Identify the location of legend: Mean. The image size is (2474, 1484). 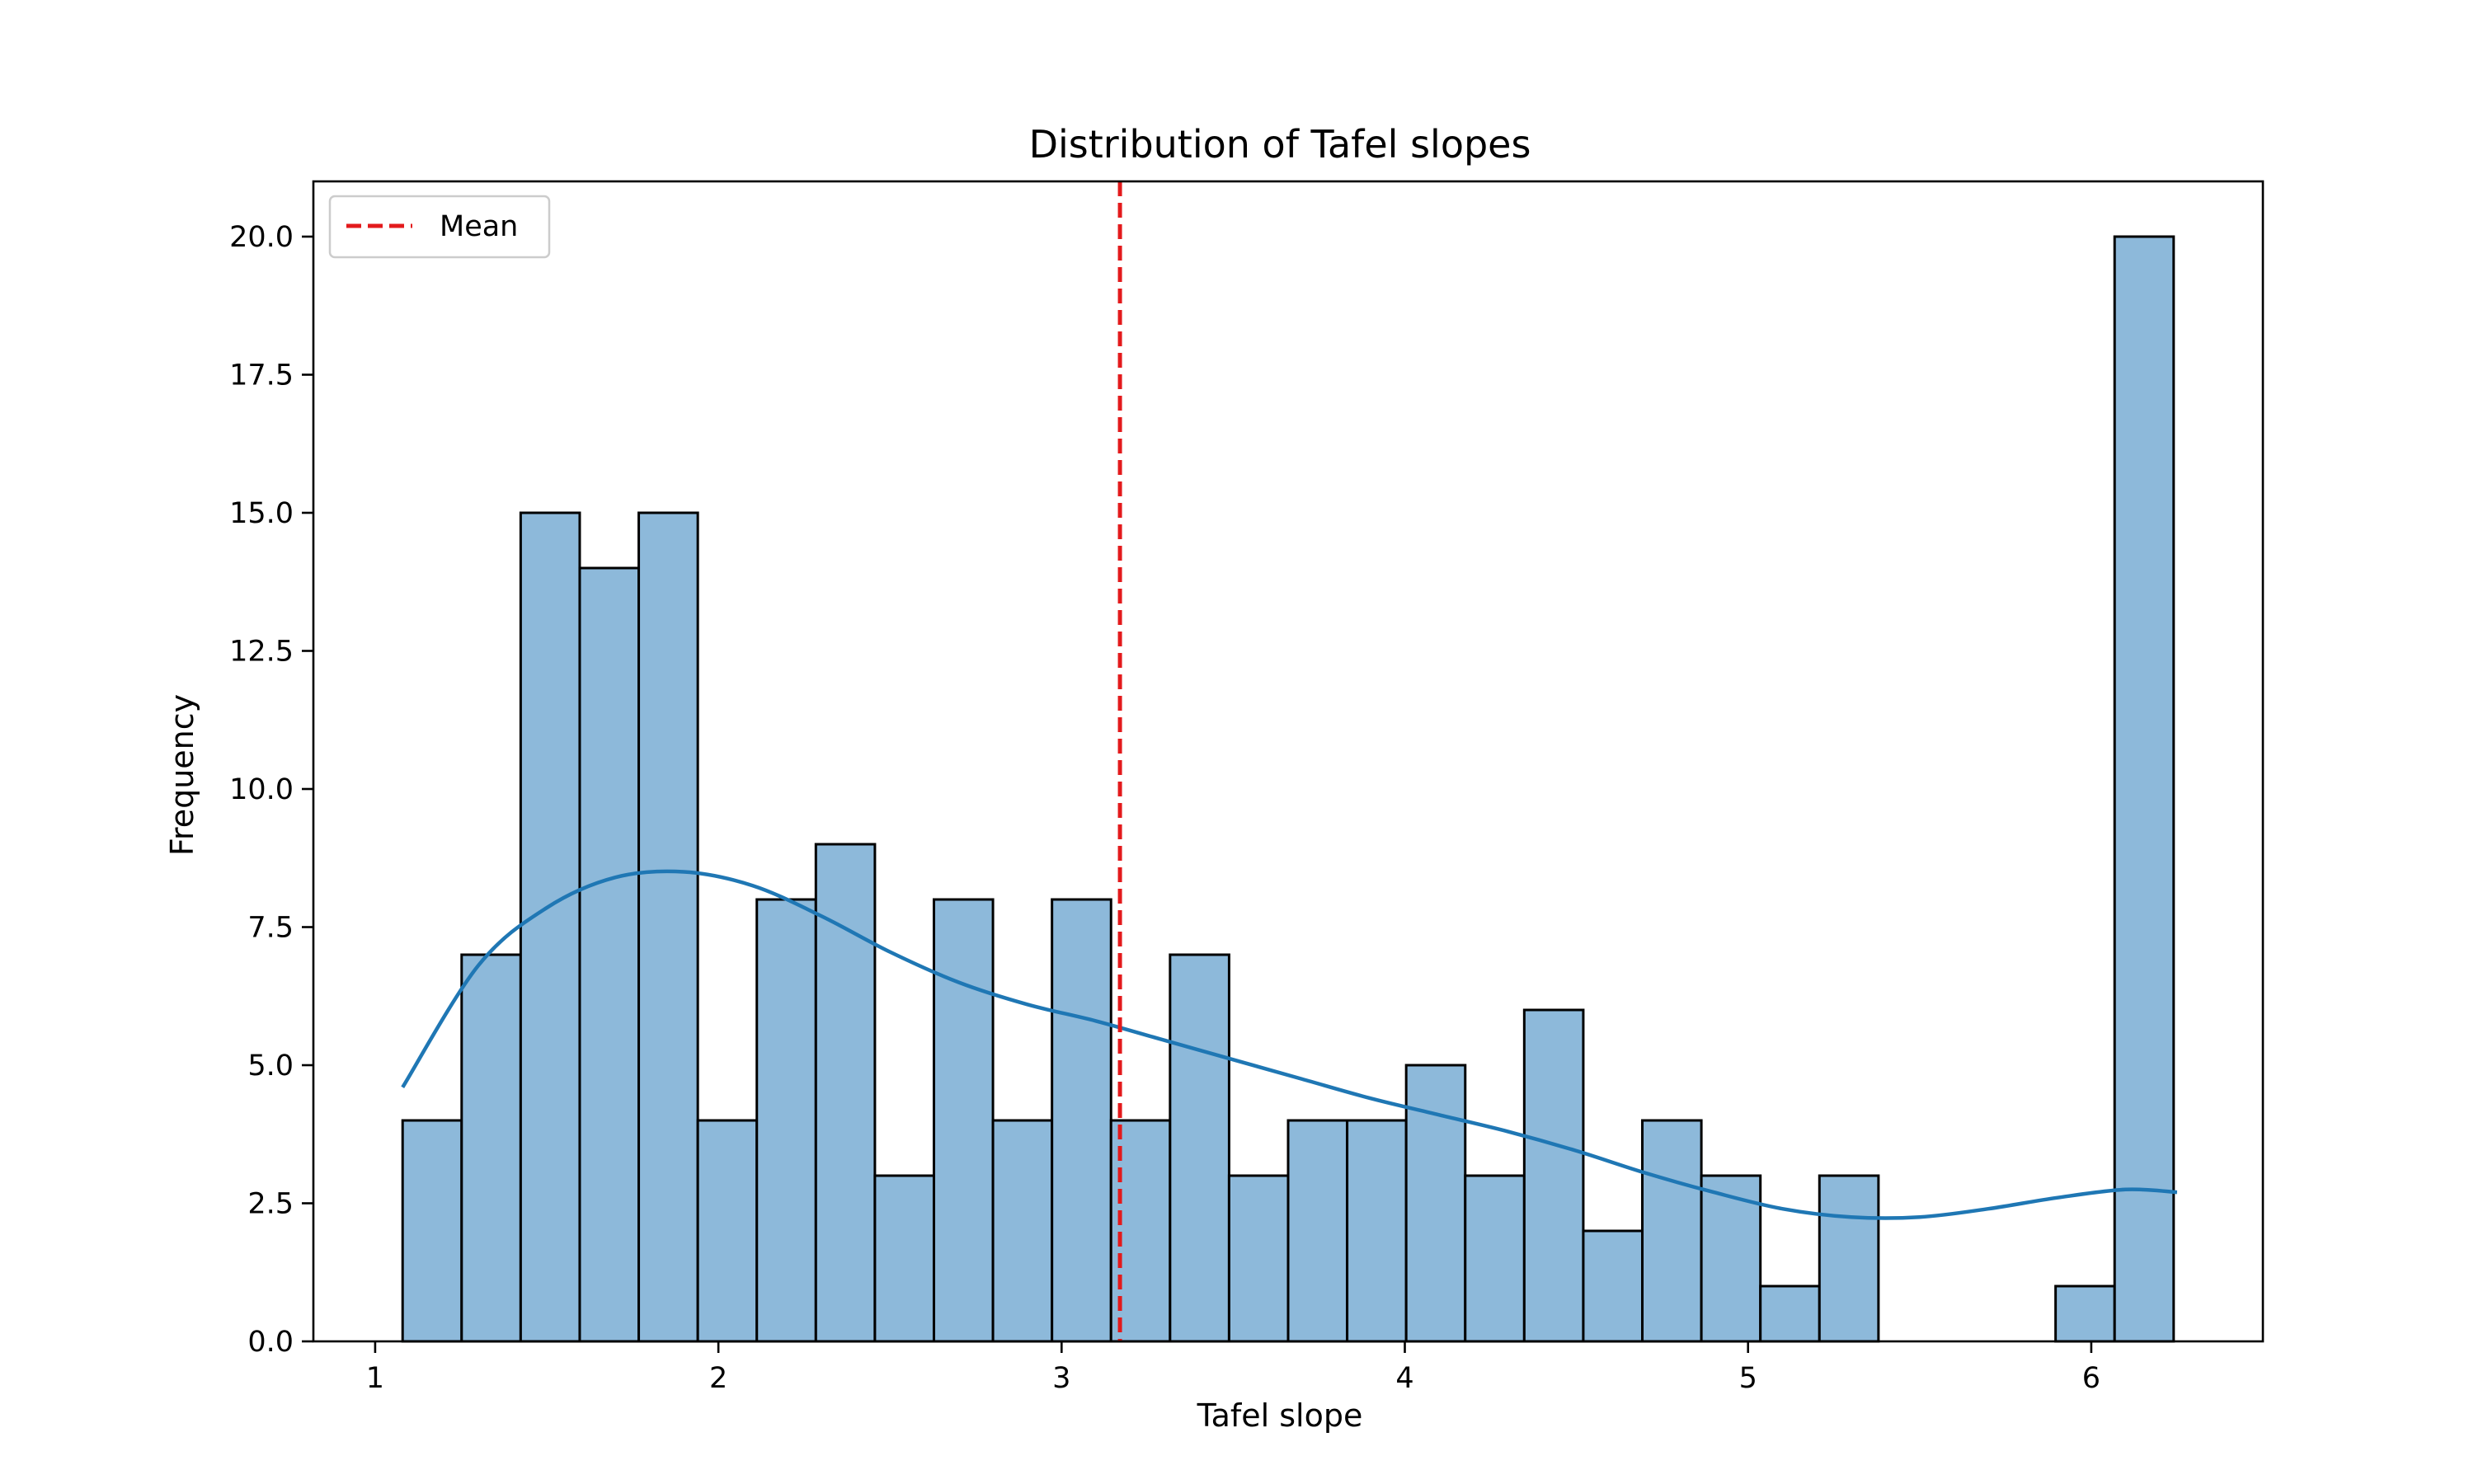
(439, 227).